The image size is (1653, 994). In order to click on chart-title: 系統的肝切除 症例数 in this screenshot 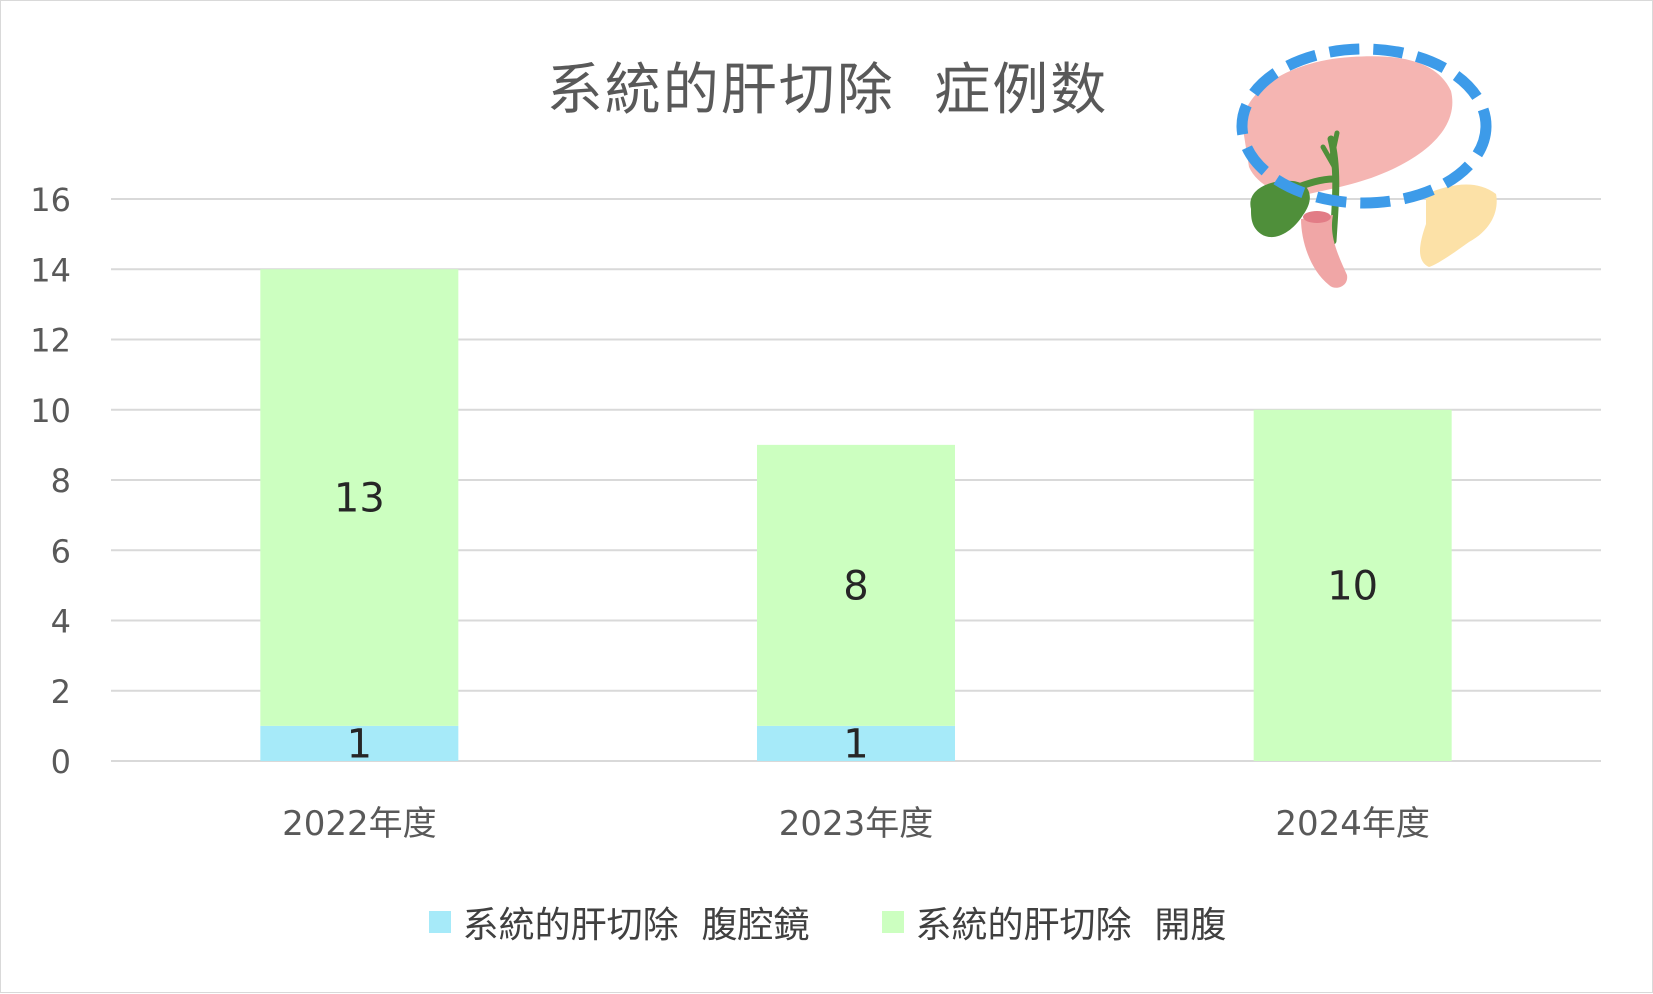, I will do `click(827, 90)`.